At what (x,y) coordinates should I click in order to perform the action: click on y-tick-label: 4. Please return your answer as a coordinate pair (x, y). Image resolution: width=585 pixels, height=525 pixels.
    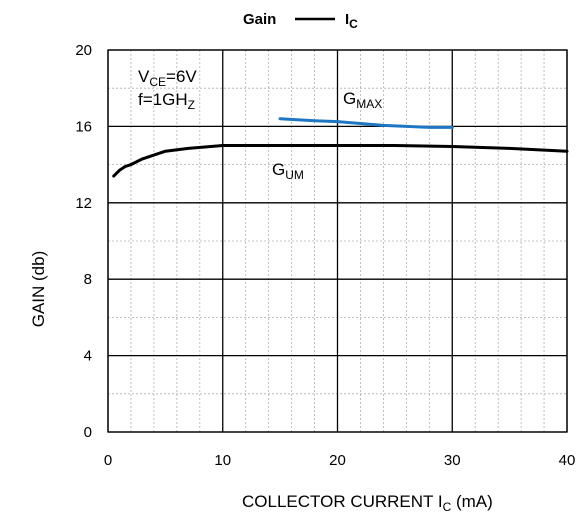
    Looking at the image, I should click on (88, 356).